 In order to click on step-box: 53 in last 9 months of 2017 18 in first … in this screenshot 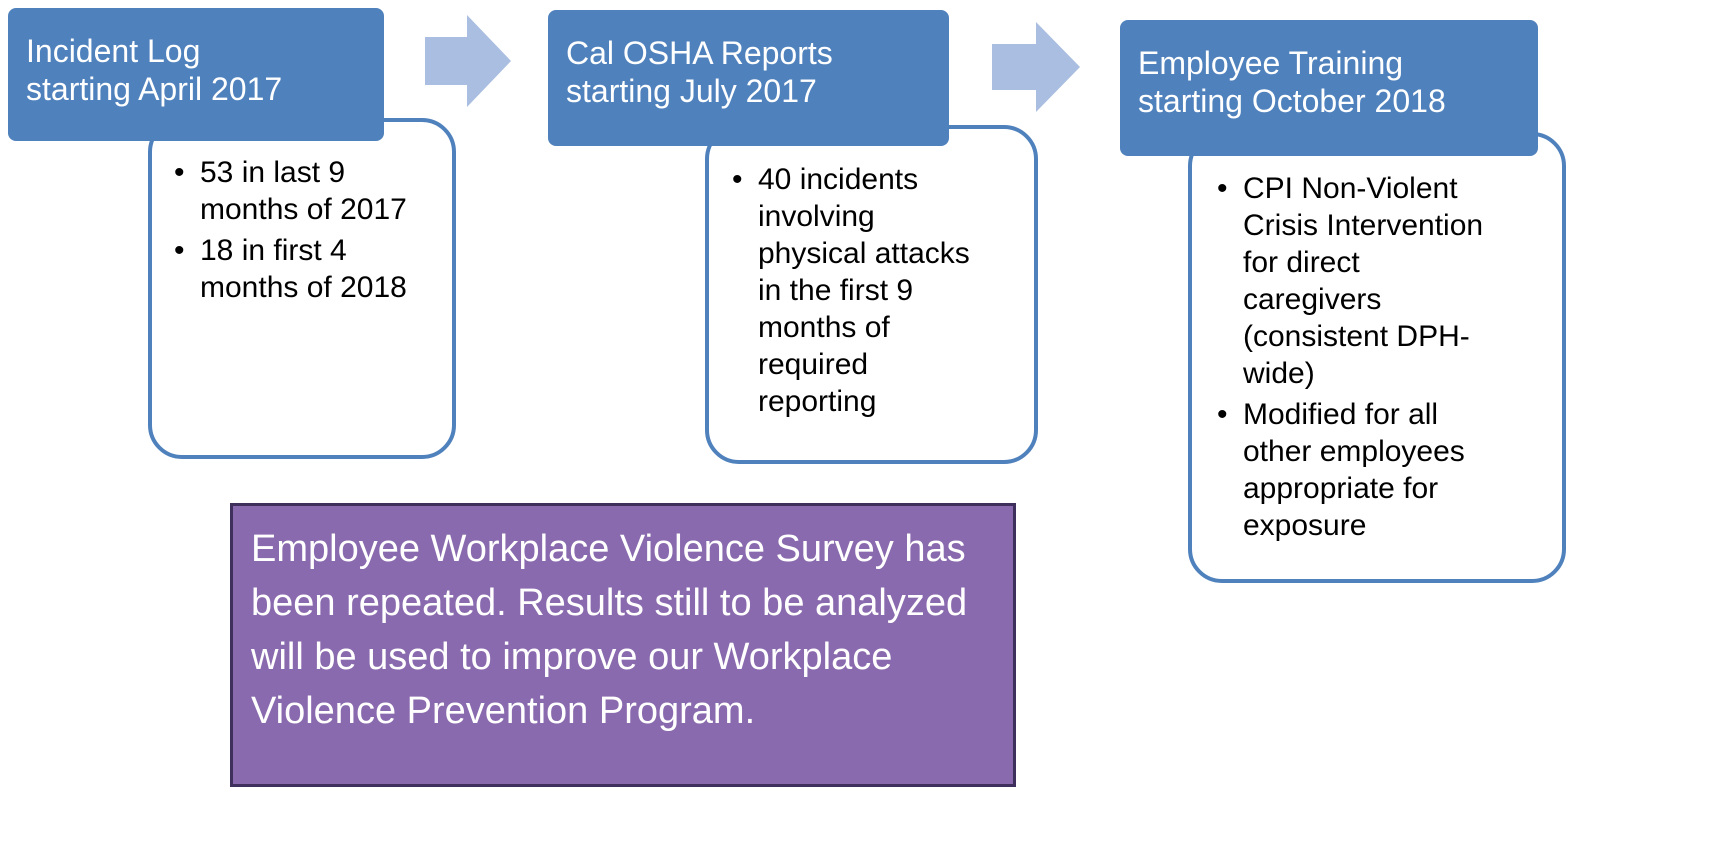, I will do `click(302, 288)`.